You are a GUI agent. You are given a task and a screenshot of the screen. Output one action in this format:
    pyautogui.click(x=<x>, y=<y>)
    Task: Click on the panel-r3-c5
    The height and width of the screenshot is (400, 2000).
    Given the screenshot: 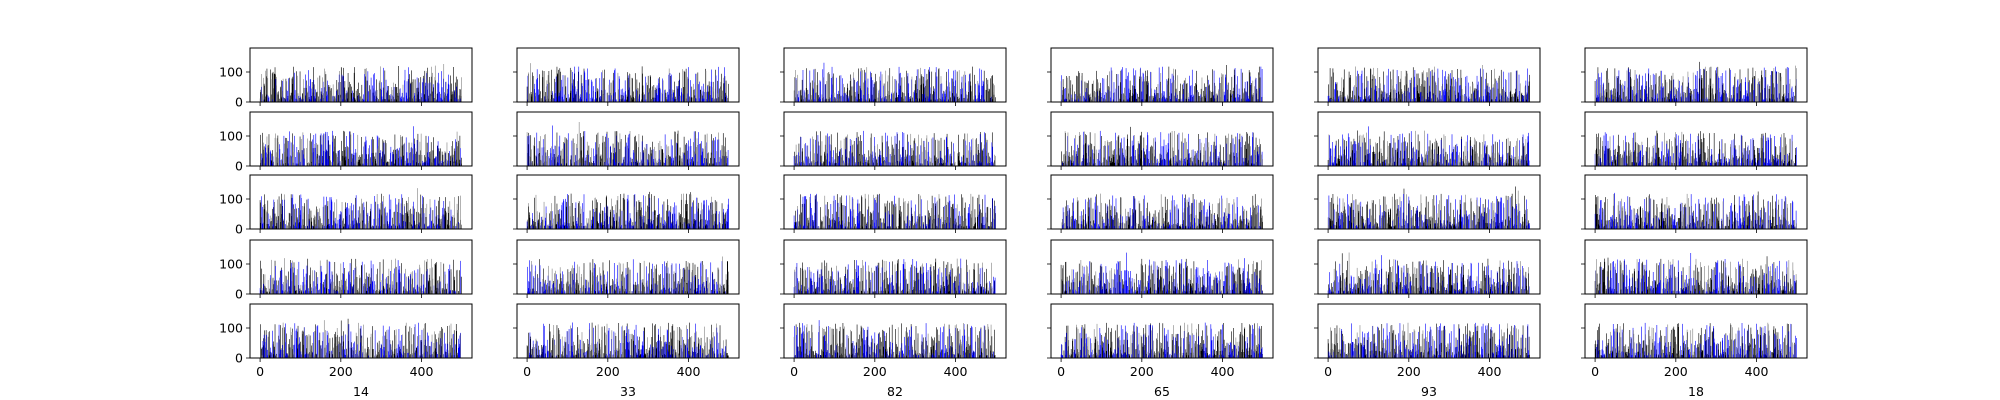 What is the action you would take?
    pyautogui.click(x=1427, y=203)
    